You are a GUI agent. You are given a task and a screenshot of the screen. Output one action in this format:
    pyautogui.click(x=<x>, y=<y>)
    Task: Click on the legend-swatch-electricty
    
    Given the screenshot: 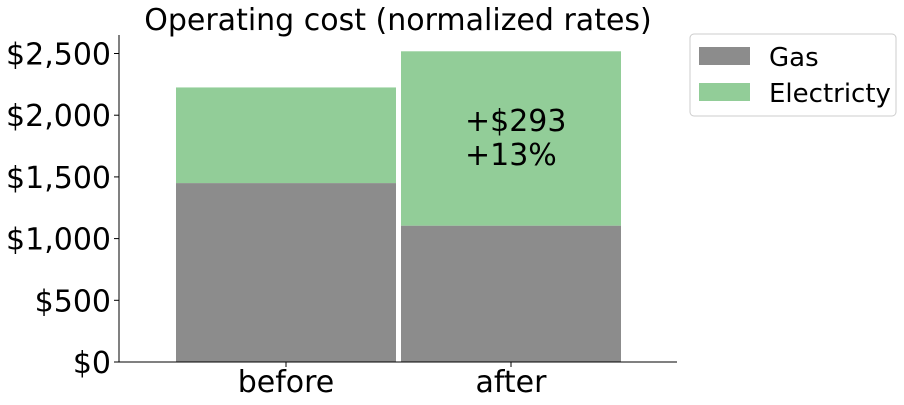 What is the action you would take?
    pyautogui.click(x=724, y=92)
    